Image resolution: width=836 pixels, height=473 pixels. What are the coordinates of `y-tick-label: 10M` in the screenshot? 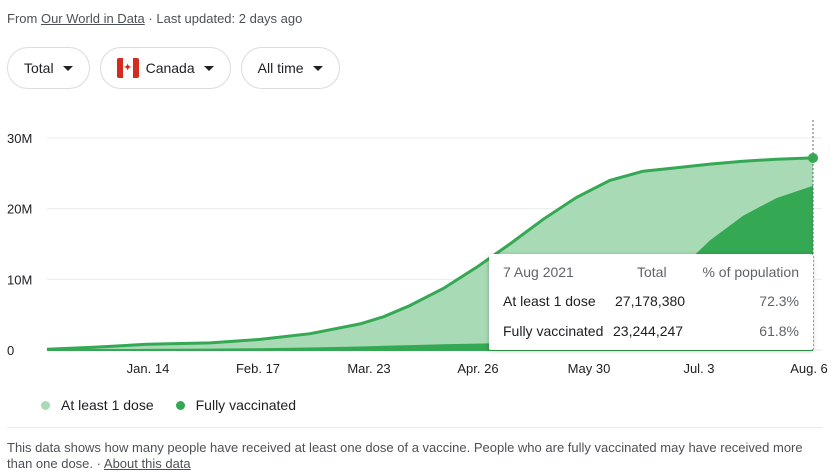 It's located at (19, 279).